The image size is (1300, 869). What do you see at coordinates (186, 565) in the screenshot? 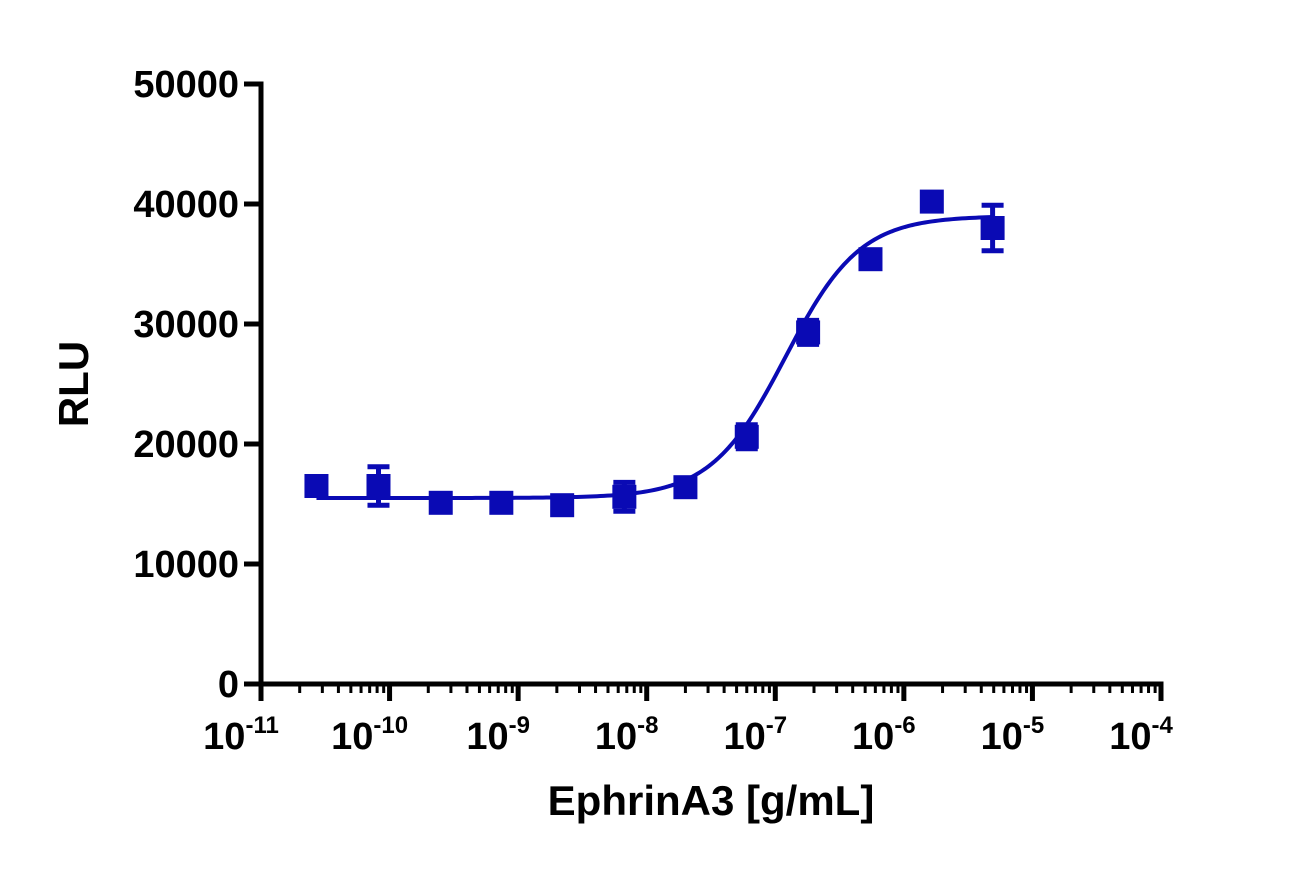
I see `y-tick-label: 10000` at bounding box center [186, 565].